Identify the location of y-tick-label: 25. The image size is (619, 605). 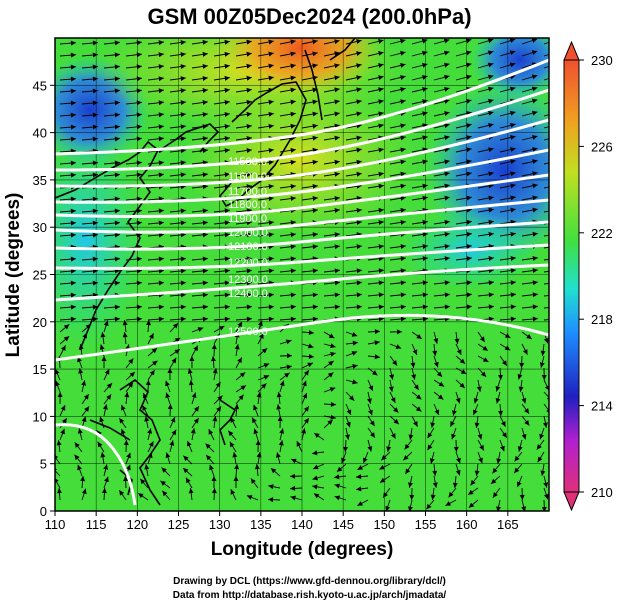
(40, 275).